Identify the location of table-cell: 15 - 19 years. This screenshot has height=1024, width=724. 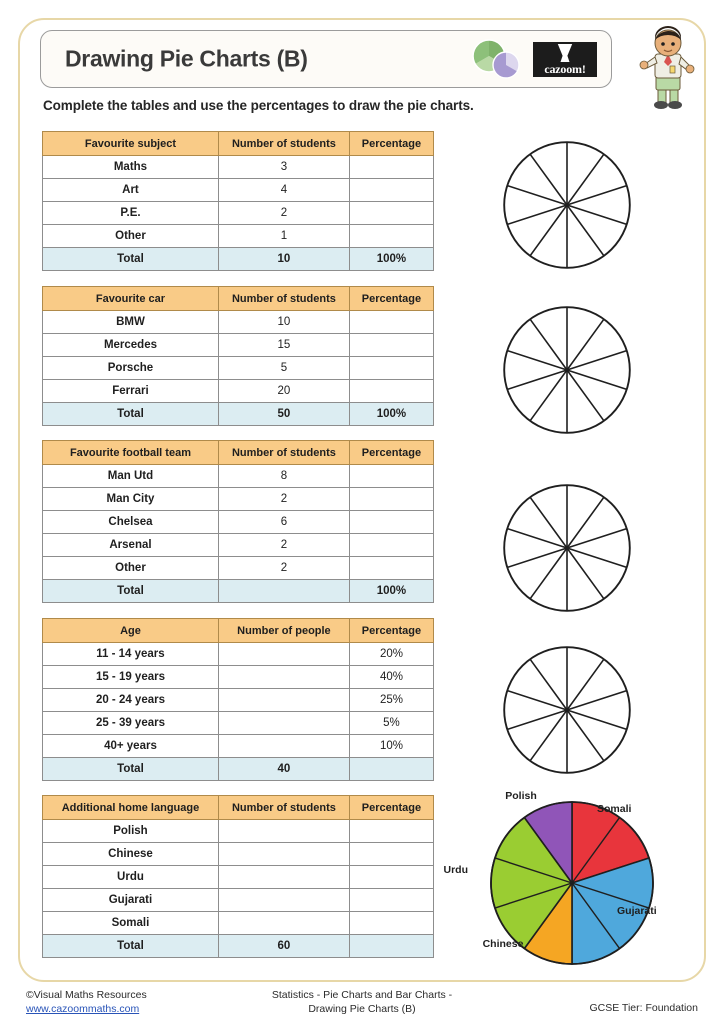
(130, 677).